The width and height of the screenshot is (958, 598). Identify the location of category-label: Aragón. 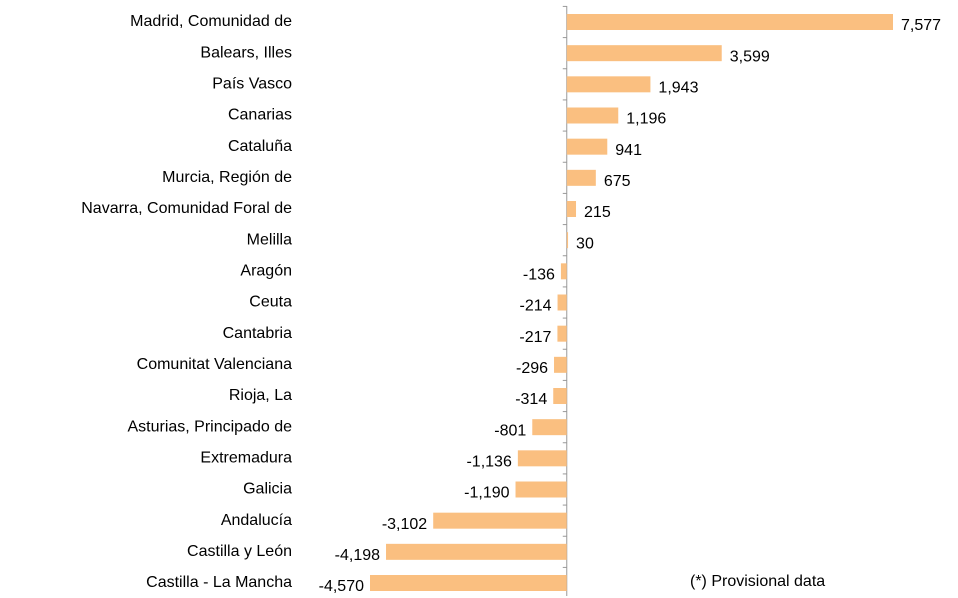
(266, 271).